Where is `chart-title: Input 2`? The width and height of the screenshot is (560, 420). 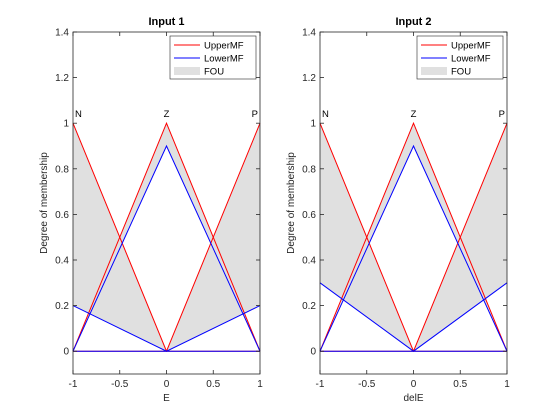 chart-title: Input 2 is located at coordinates (413, 22).